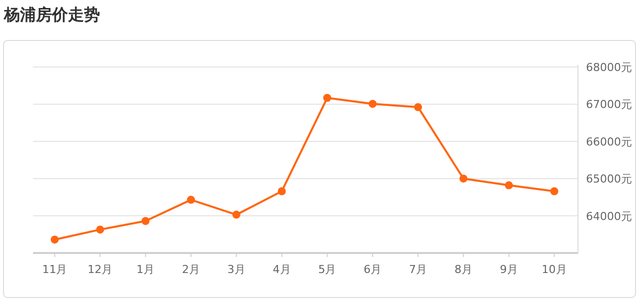 Image resolution: width=640 pixels, height=303 pixels. Describe the element at coordinates (55, 269) in the screenshot. I see `x-tick-label: 11月` at that location.